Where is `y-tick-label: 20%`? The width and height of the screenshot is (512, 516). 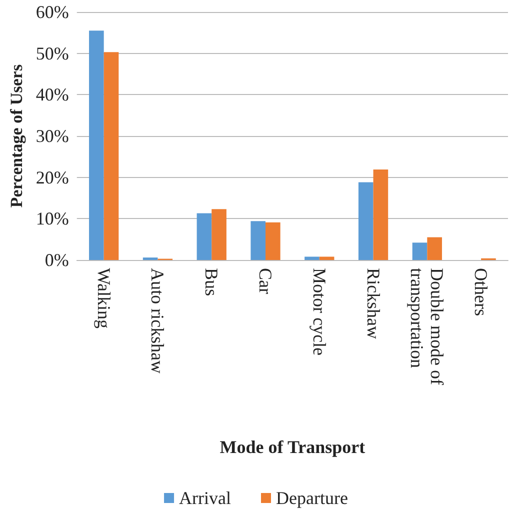 y-tick-label: 20% is located at coordinates (52, 177).